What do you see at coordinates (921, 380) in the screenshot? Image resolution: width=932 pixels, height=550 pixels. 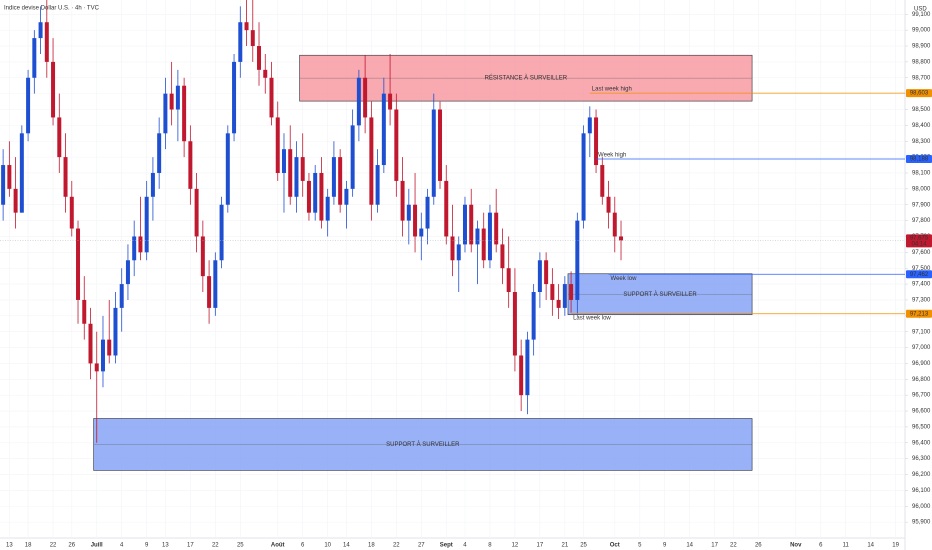 I see `y-tick-label: 96,800` at bounding box center [921, 380].